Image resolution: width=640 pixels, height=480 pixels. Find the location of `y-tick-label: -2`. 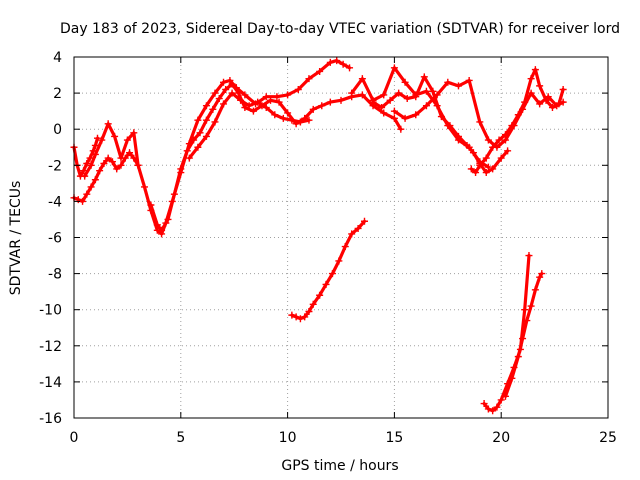

y-tick-label: -2 is located at coordinates (55, 166).